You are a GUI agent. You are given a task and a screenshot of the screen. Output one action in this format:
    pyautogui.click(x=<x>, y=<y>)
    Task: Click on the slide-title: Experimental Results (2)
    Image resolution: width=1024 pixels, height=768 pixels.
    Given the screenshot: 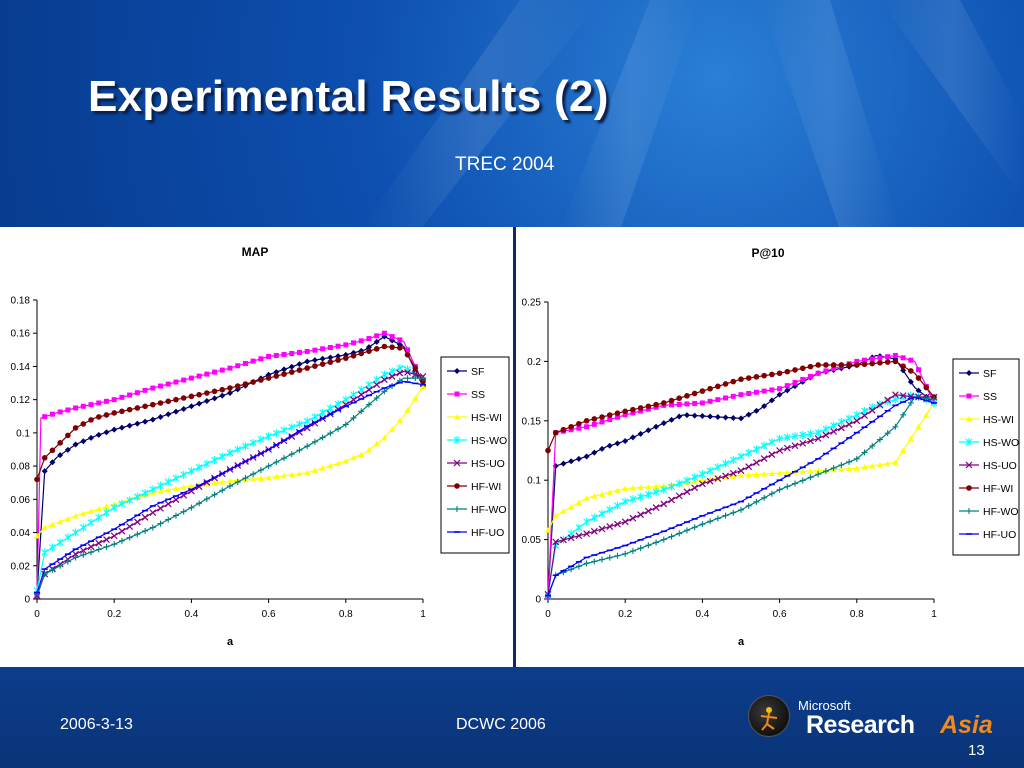 What is the action you would take?
    pyautogui.click(x=348, y=96)
    